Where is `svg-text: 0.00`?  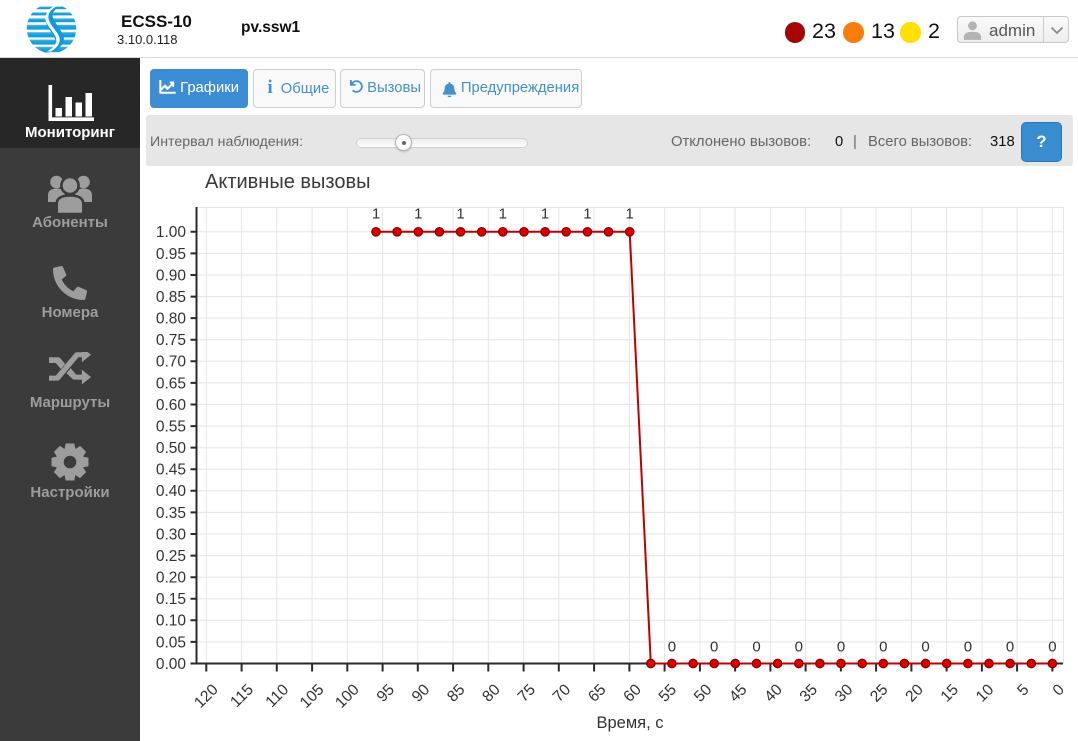 svg-text: 0.00 is located at coordinates (171, 664).